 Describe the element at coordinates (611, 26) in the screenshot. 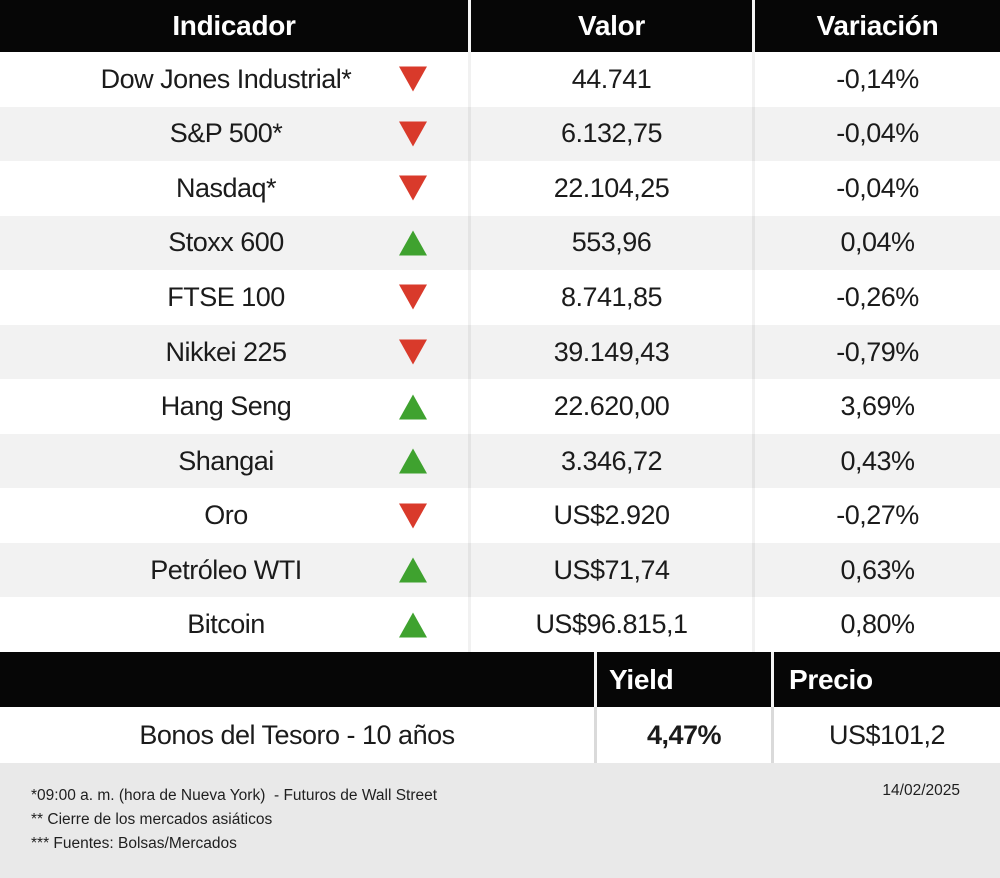

I see `header-valor: Valor` at that location.